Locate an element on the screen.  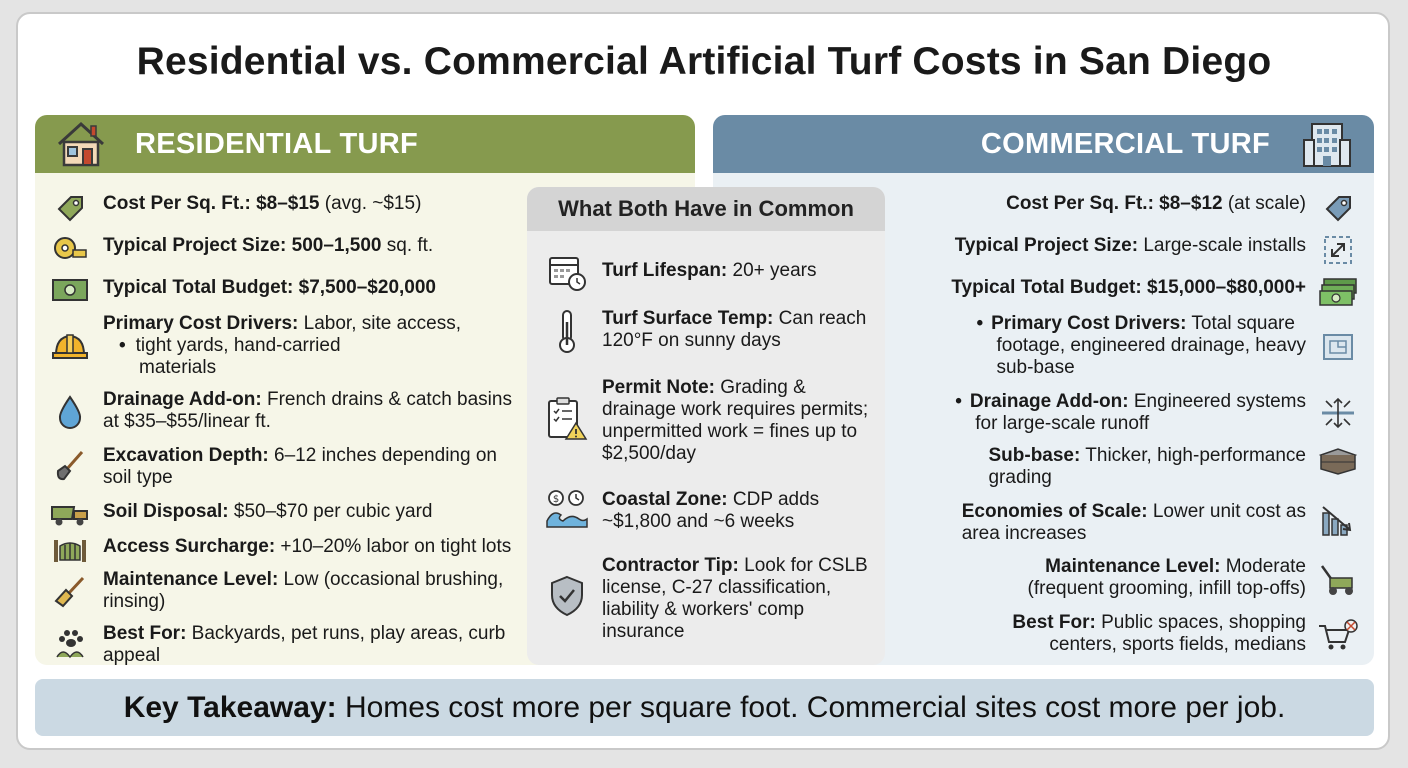
common-lifespan: Turf Lifespan: 20+ years is located at coordinates (710, 272).